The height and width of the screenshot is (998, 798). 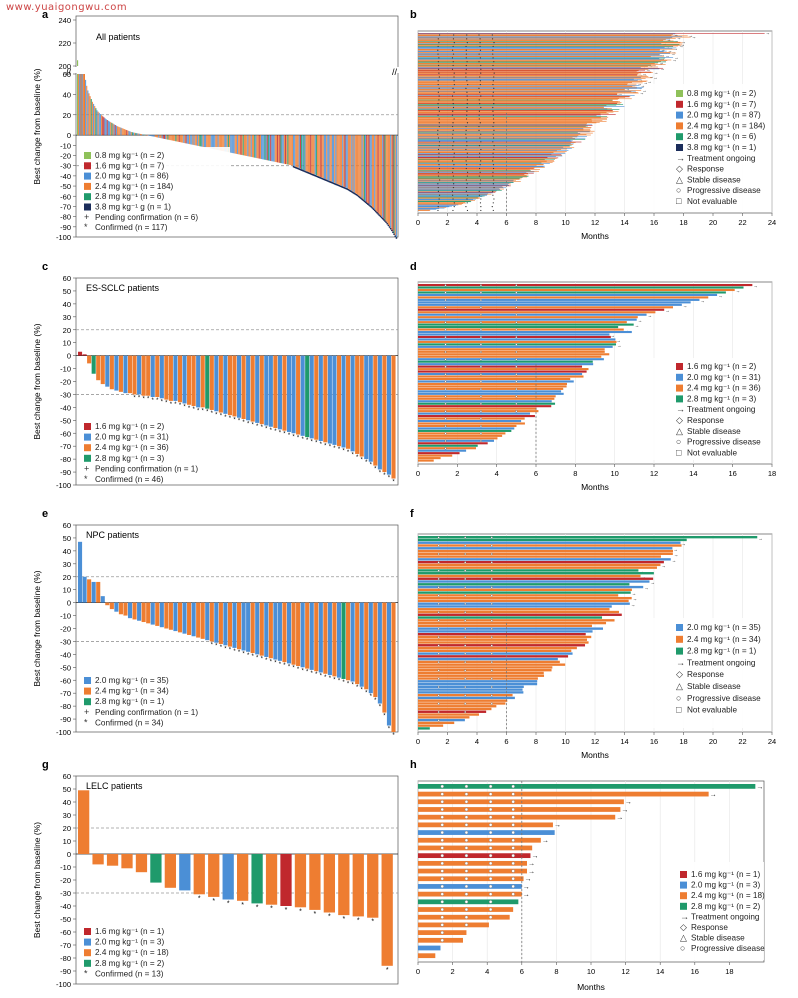 What do you see at coordinates (129, 942) in the screenshot?
I see `legend-g-label: 2.0 mg kg⁻¹ (n = 3)` at bounding box center [129, 942].